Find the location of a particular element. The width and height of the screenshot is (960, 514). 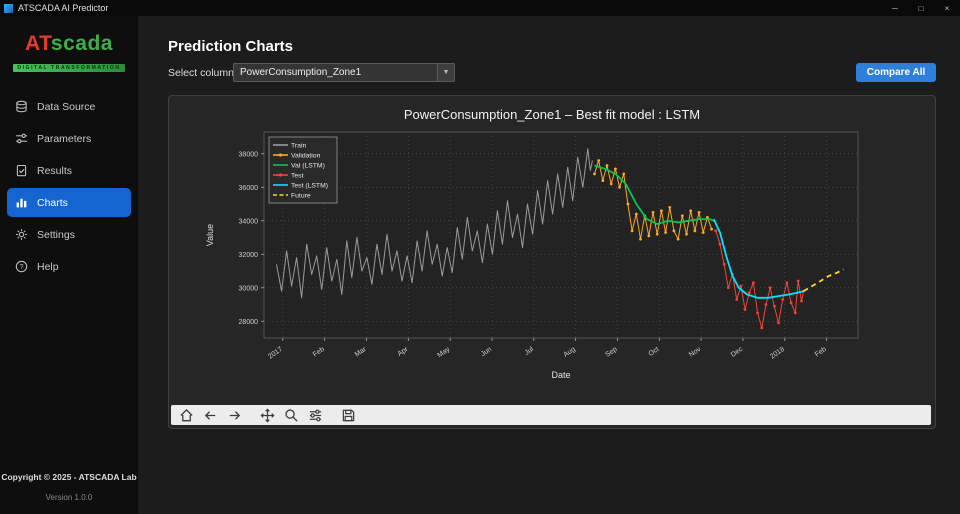

svg-text: 2017 is located at coordinates (275, 353).